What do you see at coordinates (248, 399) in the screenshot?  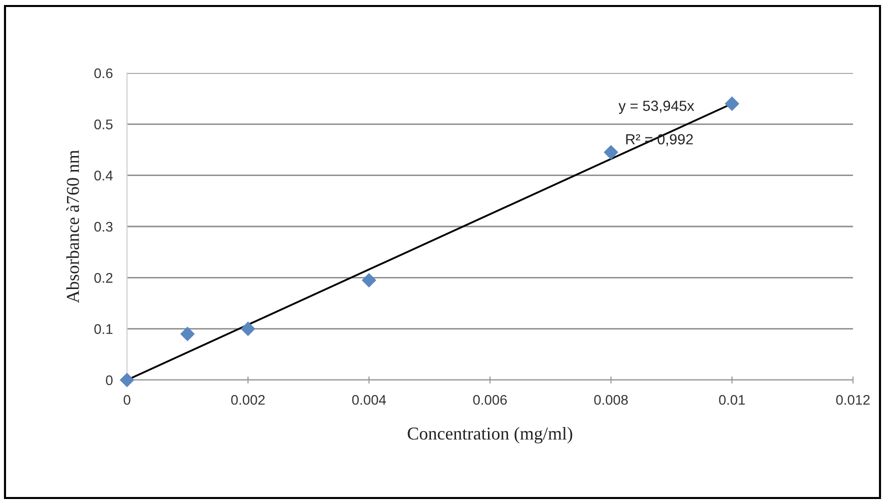 I see `x-tick-label: 0.002` at bounding box center [248, 399].